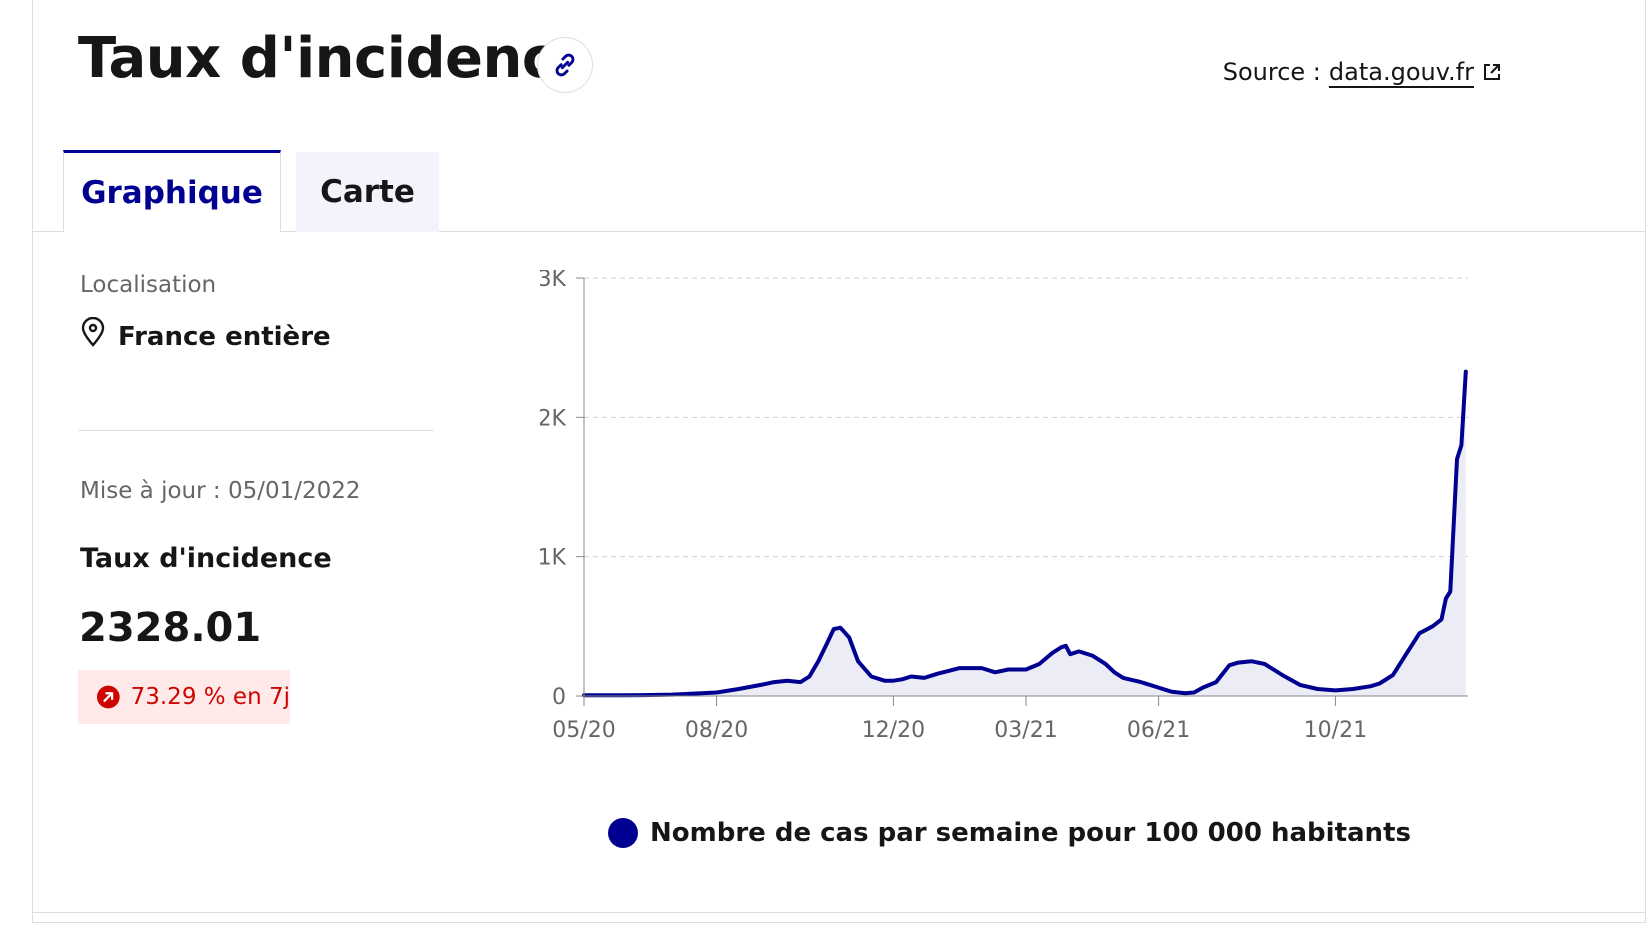 Image resolution: width=1652 pixels, height=944 pixels. I want to click on x-tick-label: 03/21, so click(1025, 730).